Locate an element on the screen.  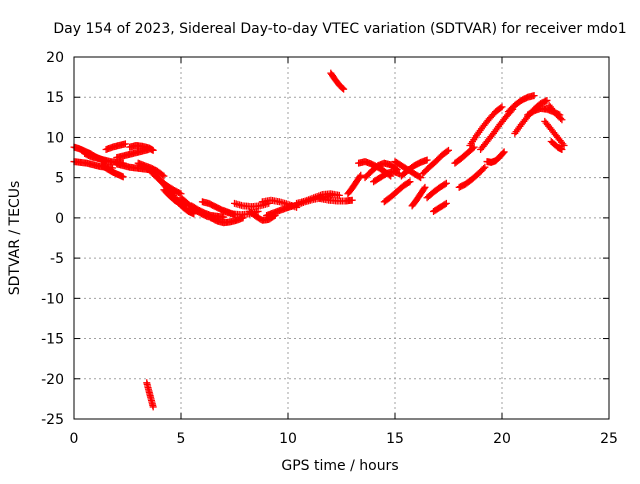
y-tick-label: 10 is located at coordinates (55, 138).